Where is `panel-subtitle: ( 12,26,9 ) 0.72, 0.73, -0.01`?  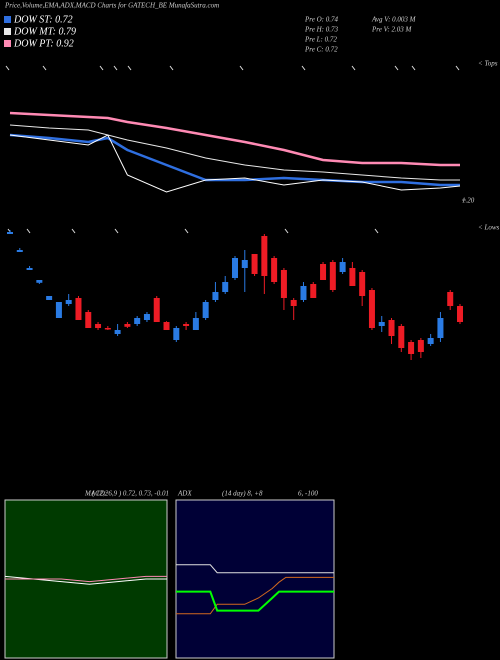
panel-subtitle: ( 12,26,9 ) 0.72, 0.73, -0.01 is located at coordinates (130, 494).